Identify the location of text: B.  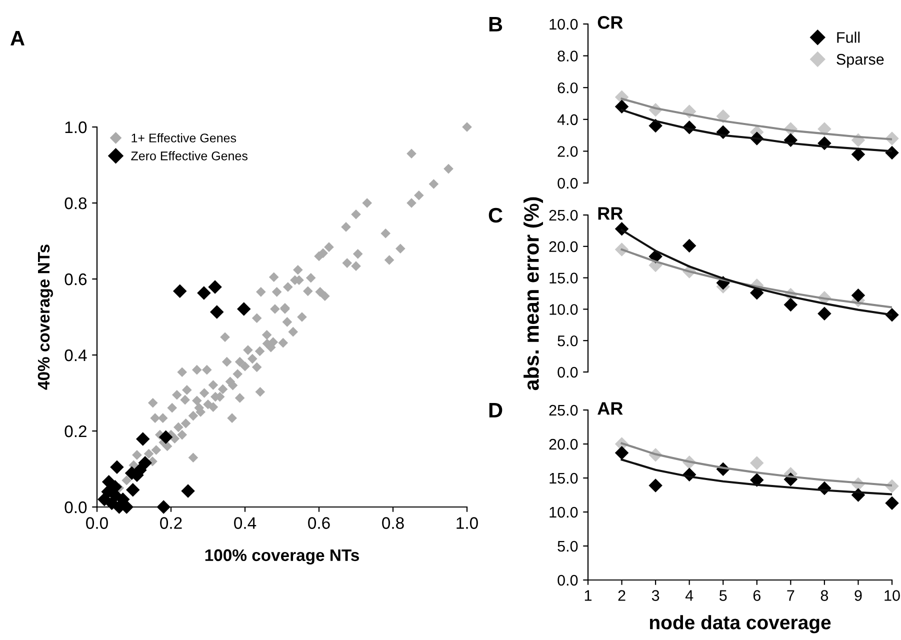
(495, 24).